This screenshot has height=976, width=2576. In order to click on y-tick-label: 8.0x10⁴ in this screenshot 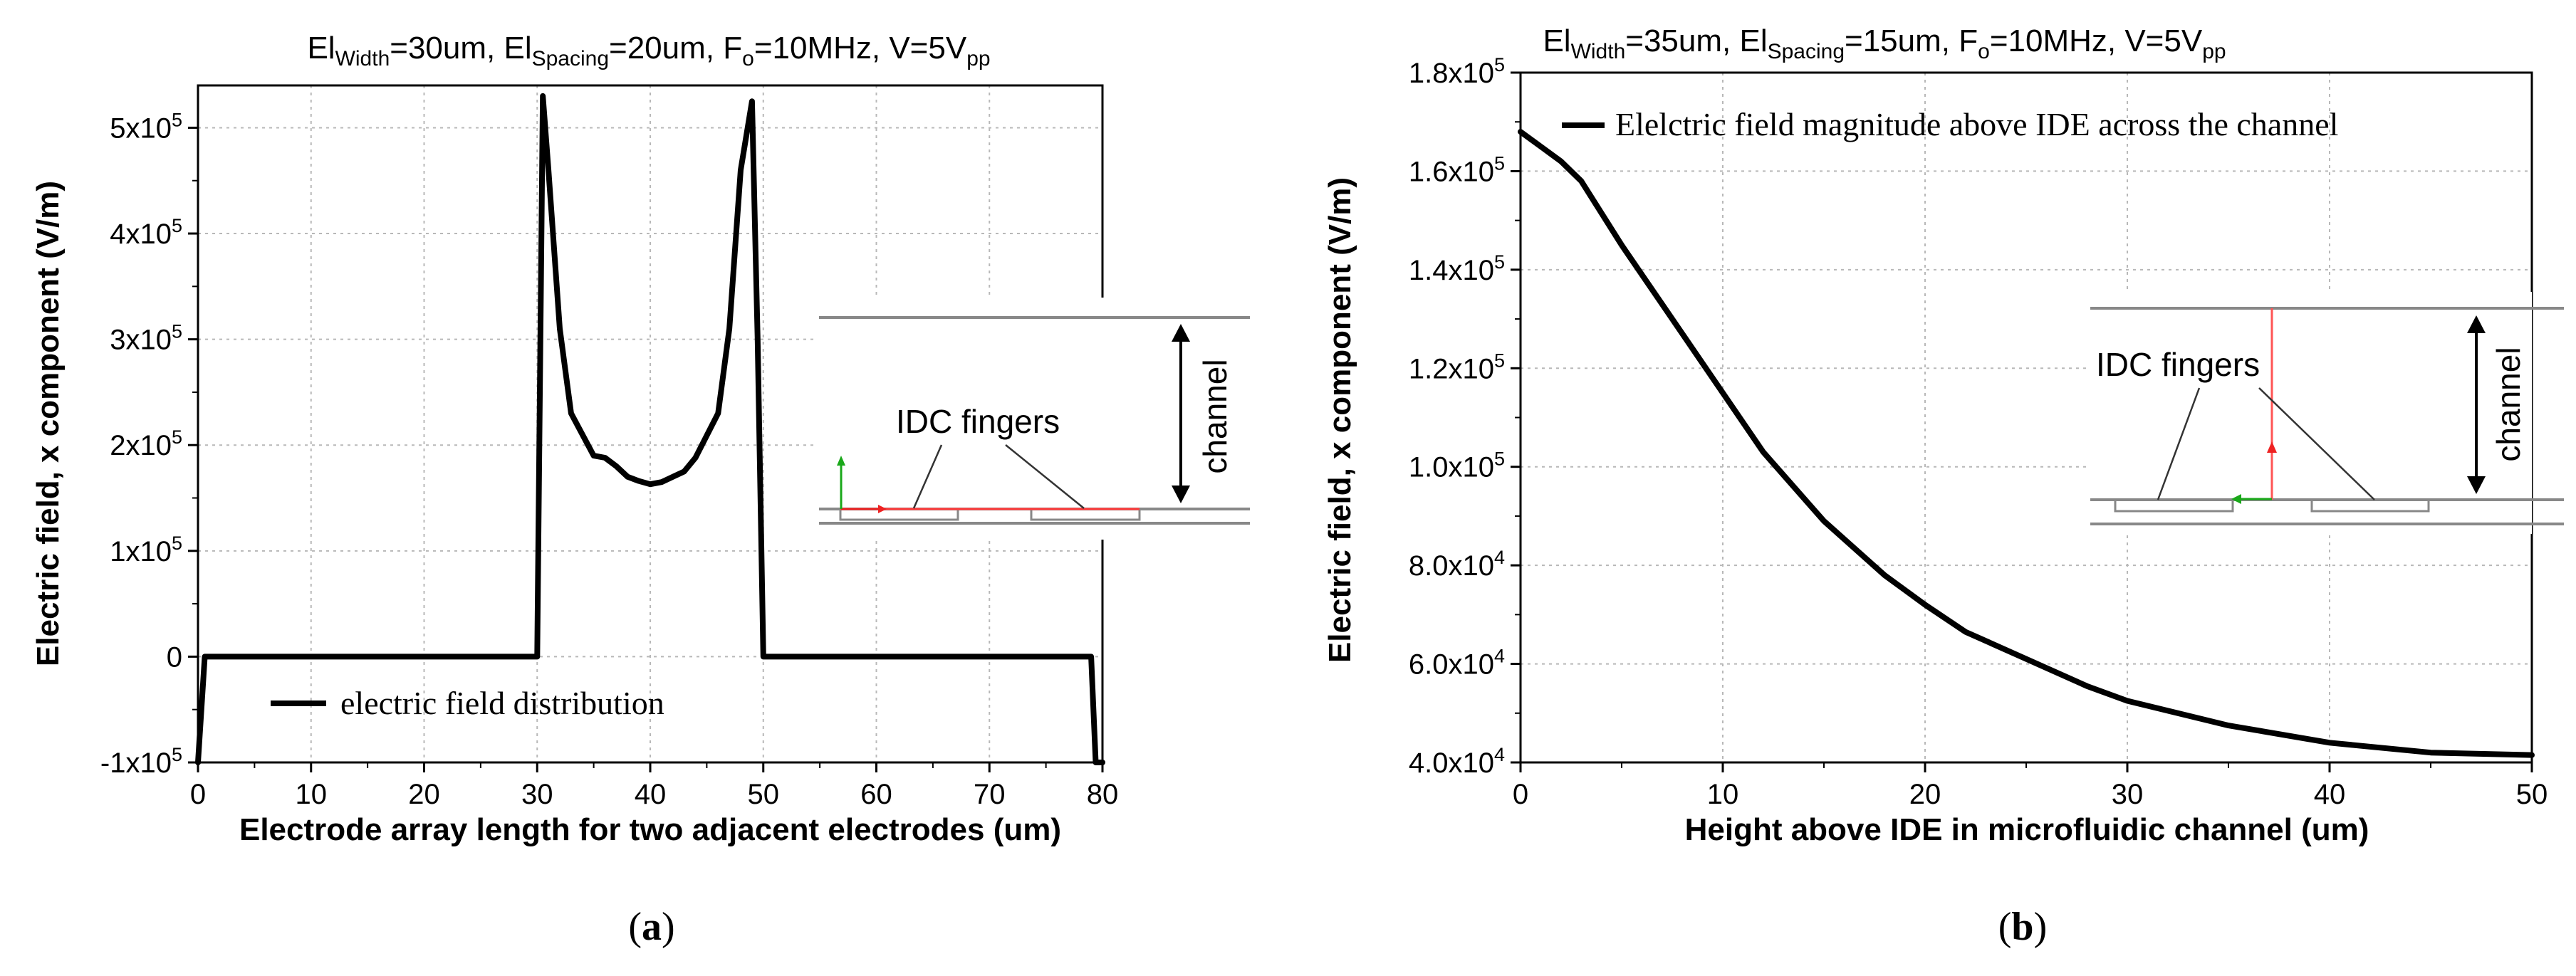, I will do `click(1457, 564)`.